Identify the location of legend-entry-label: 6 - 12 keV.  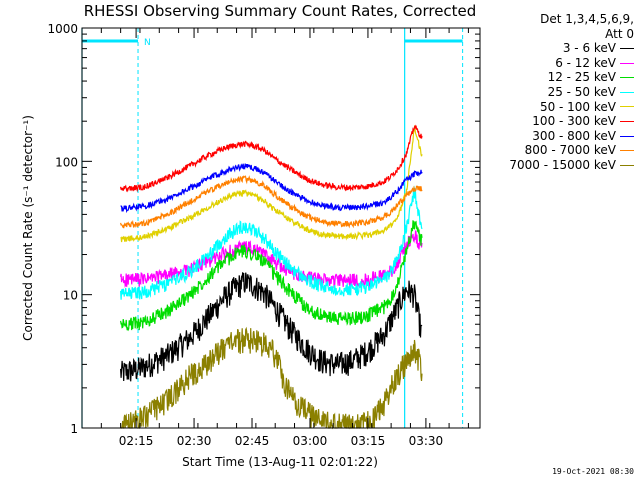
(585, 62).